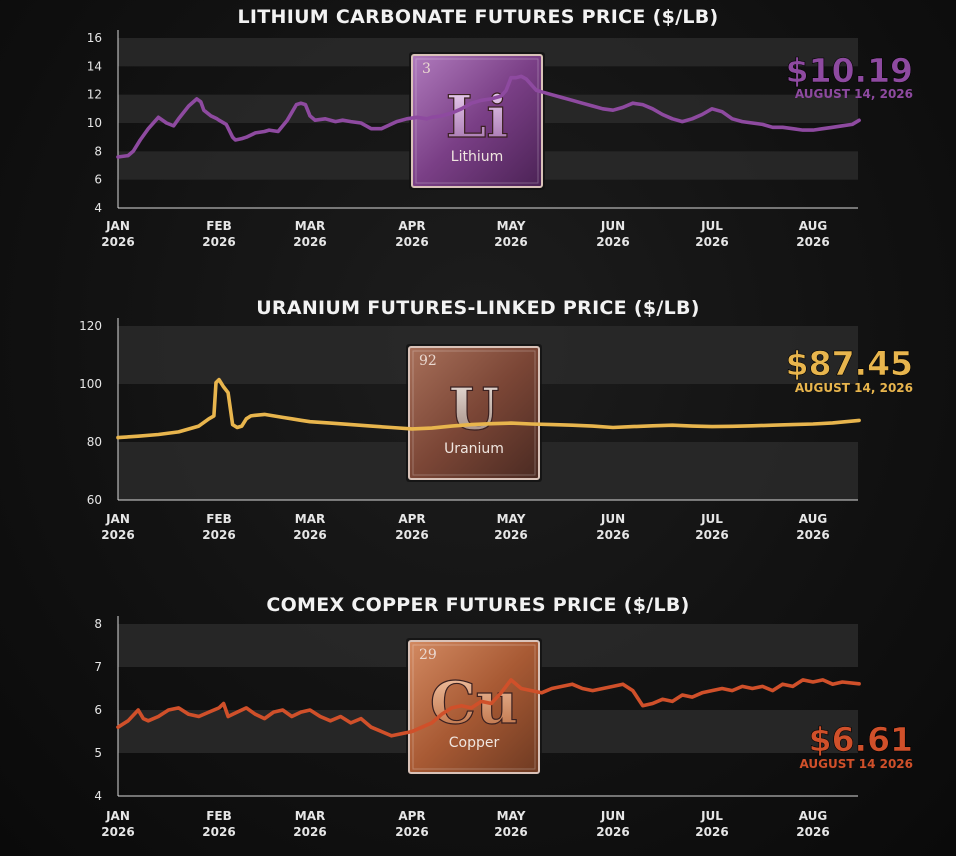  What do you see at coordinates (428, 655) in the screenshot?
I see `element-number: 29` at bounding box center [428, 655].